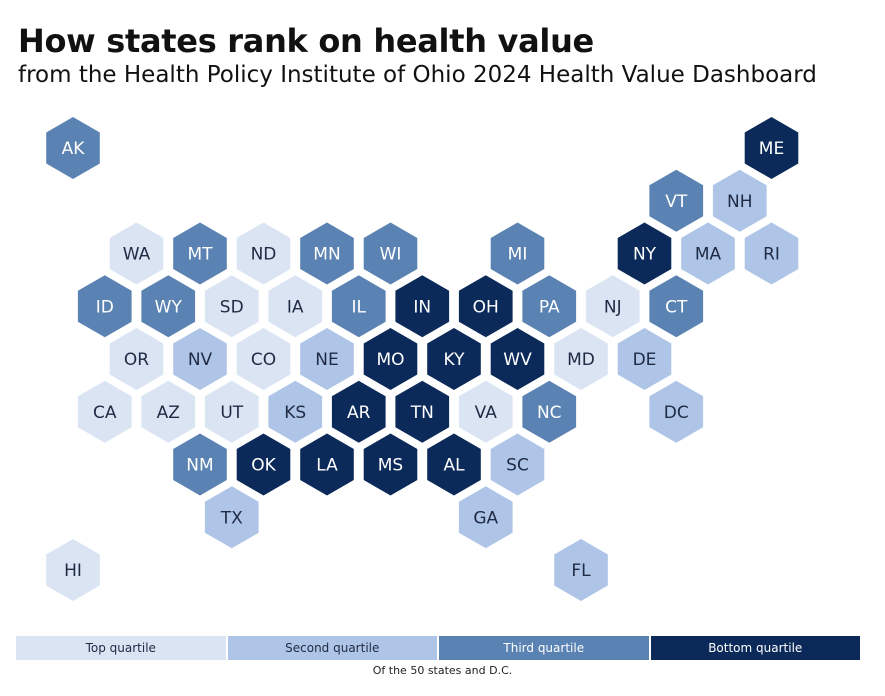 Image resolution: width=885 pixels, height=696 pixels. I want to click on state-label: IL, so click(359, 307).